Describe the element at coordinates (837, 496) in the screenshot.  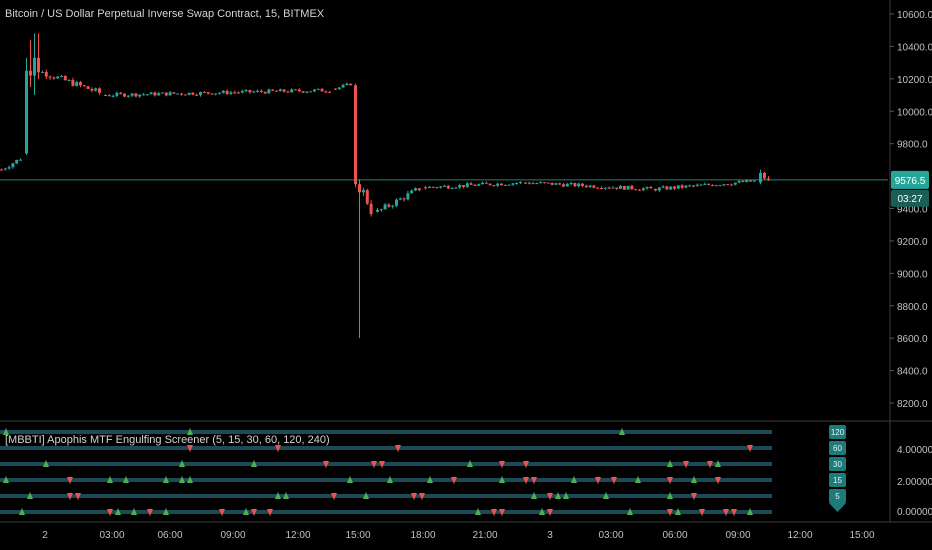
I see `timeframe-badge` at that location.